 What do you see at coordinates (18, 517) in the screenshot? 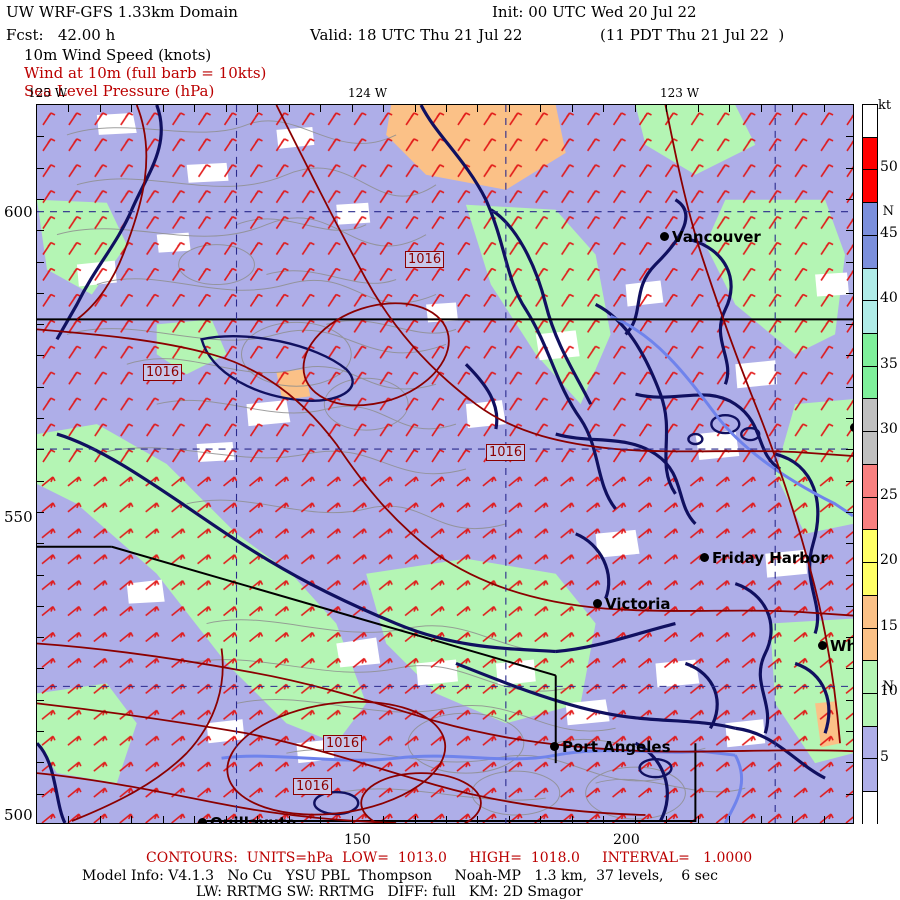
I see `y-grid-label-550: 550` at bounding box center [18, 517].